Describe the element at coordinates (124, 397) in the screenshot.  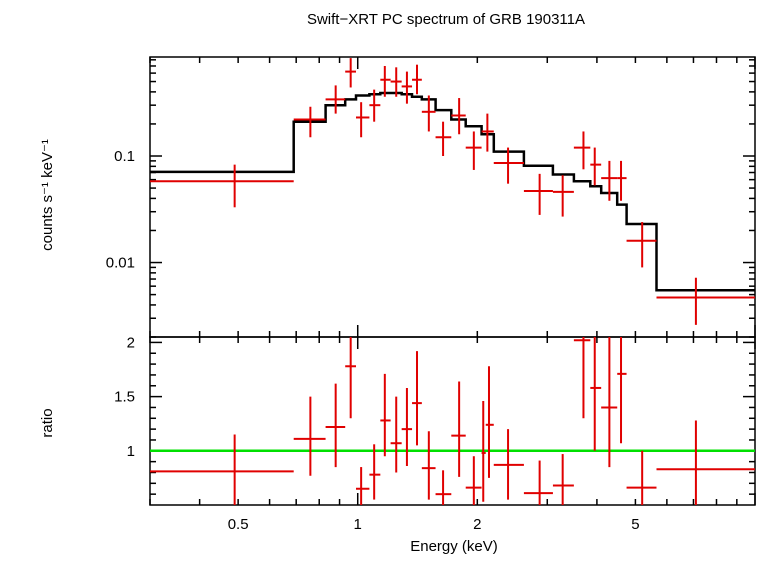
I see `ratio-y-tick-label: 1.5` at that location.